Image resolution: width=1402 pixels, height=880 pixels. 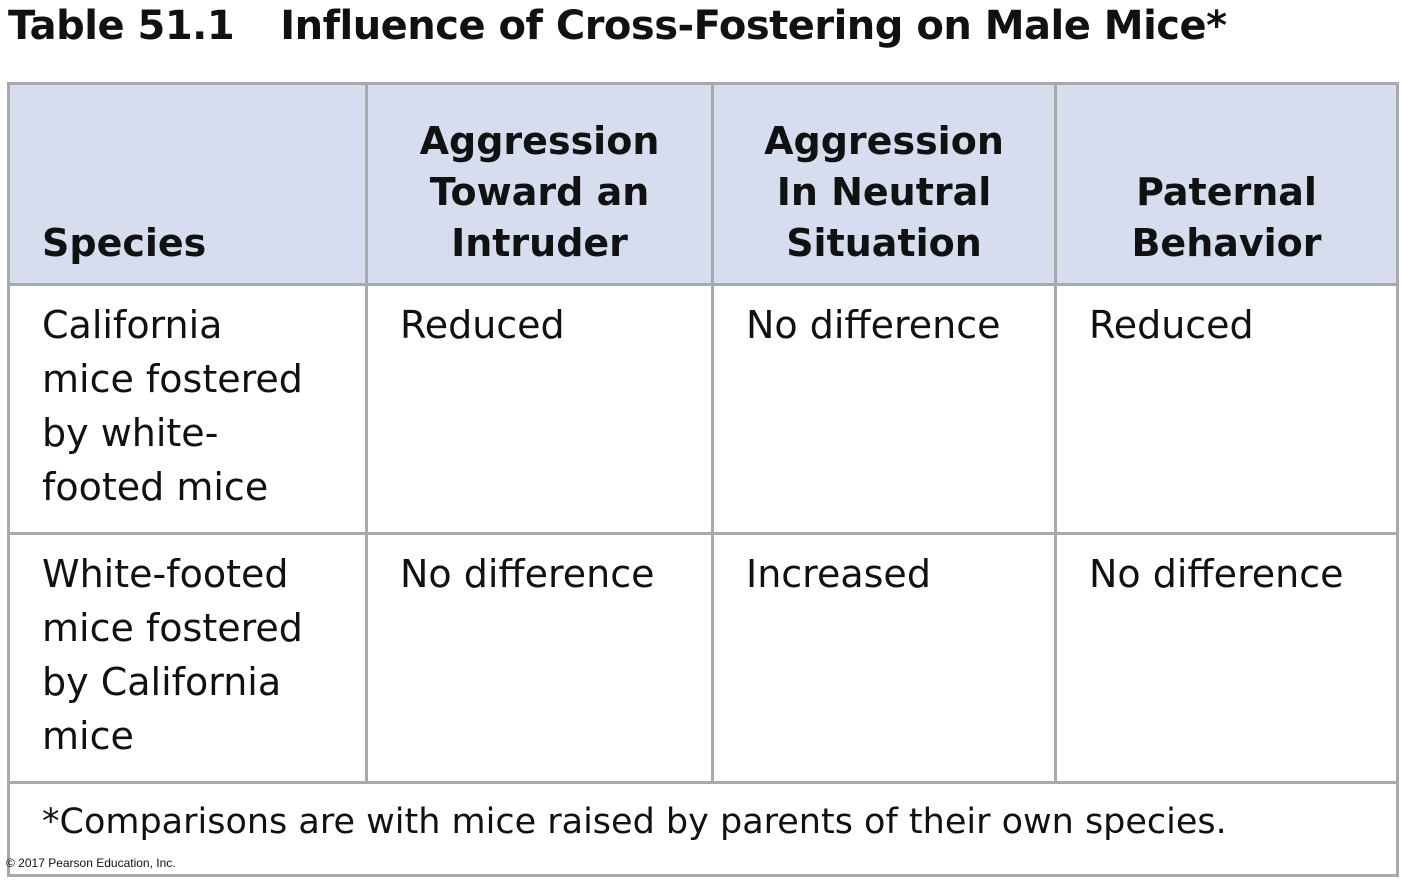 What do you see at coordinates (187, 184) in the screenshot?
I see `header-species: Species` at bounding box center [187, 184].